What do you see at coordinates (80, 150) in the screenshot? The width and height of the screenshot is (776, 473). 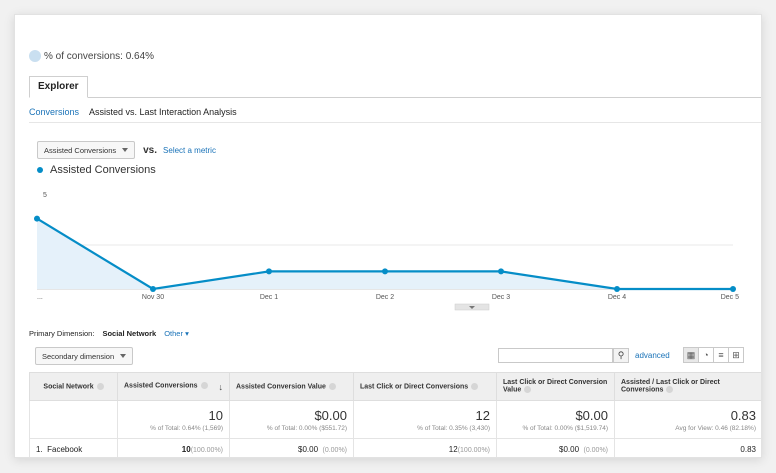 I see `metric-dropdown-label: Assisted Conversions` at bounding box center [80, 150].